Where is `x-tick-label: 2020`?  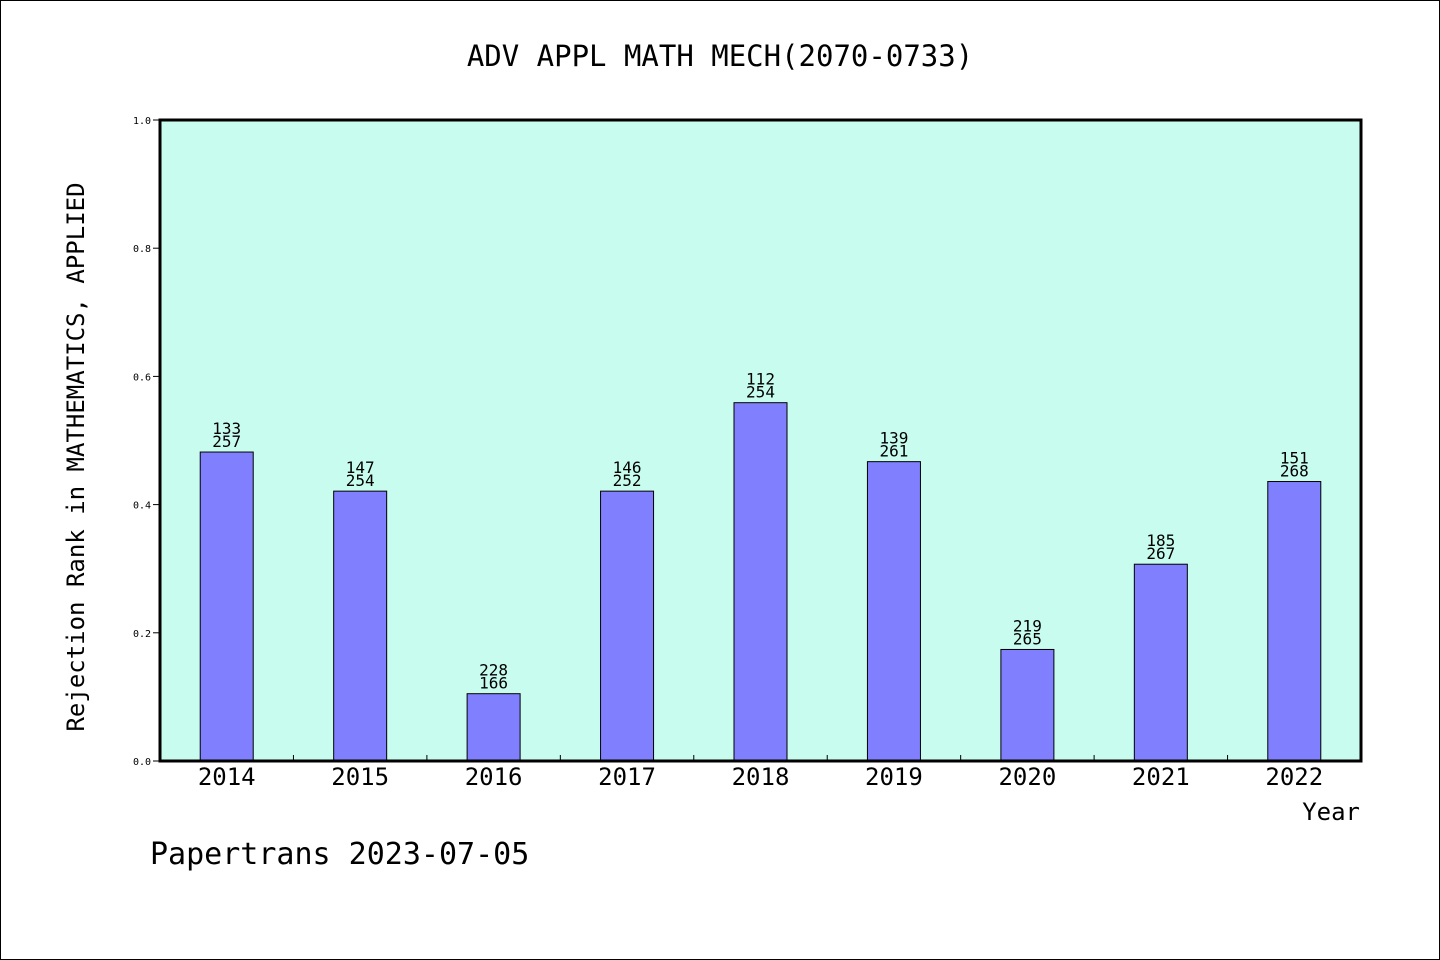
x-tick-label: 2020 is located at coordinates (1027, 777).